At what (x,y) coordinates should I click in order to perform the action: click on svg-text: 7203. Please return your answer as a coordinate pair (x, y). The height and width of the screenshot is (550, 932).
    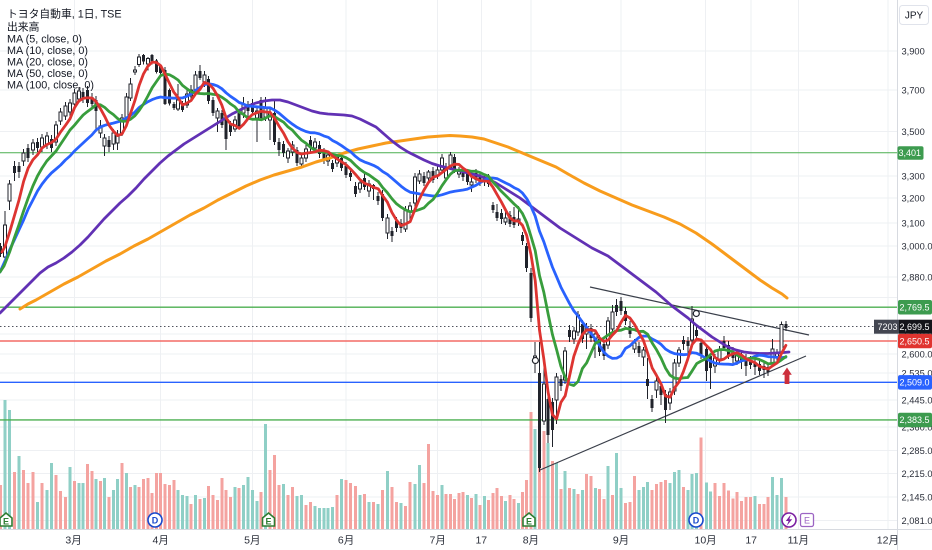
    Looking at the image, I should click on (888, 327).